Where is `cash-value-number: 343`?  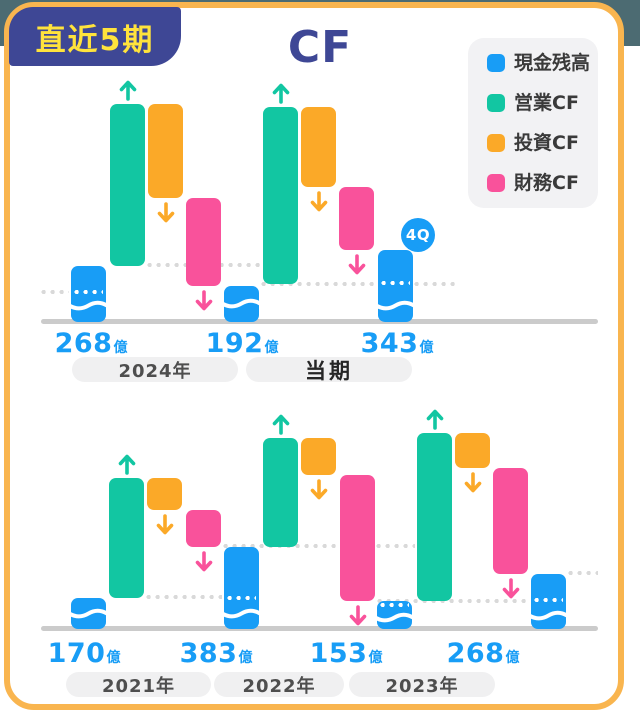 cash-value-number: 343 is located at coordinates (389, 343).